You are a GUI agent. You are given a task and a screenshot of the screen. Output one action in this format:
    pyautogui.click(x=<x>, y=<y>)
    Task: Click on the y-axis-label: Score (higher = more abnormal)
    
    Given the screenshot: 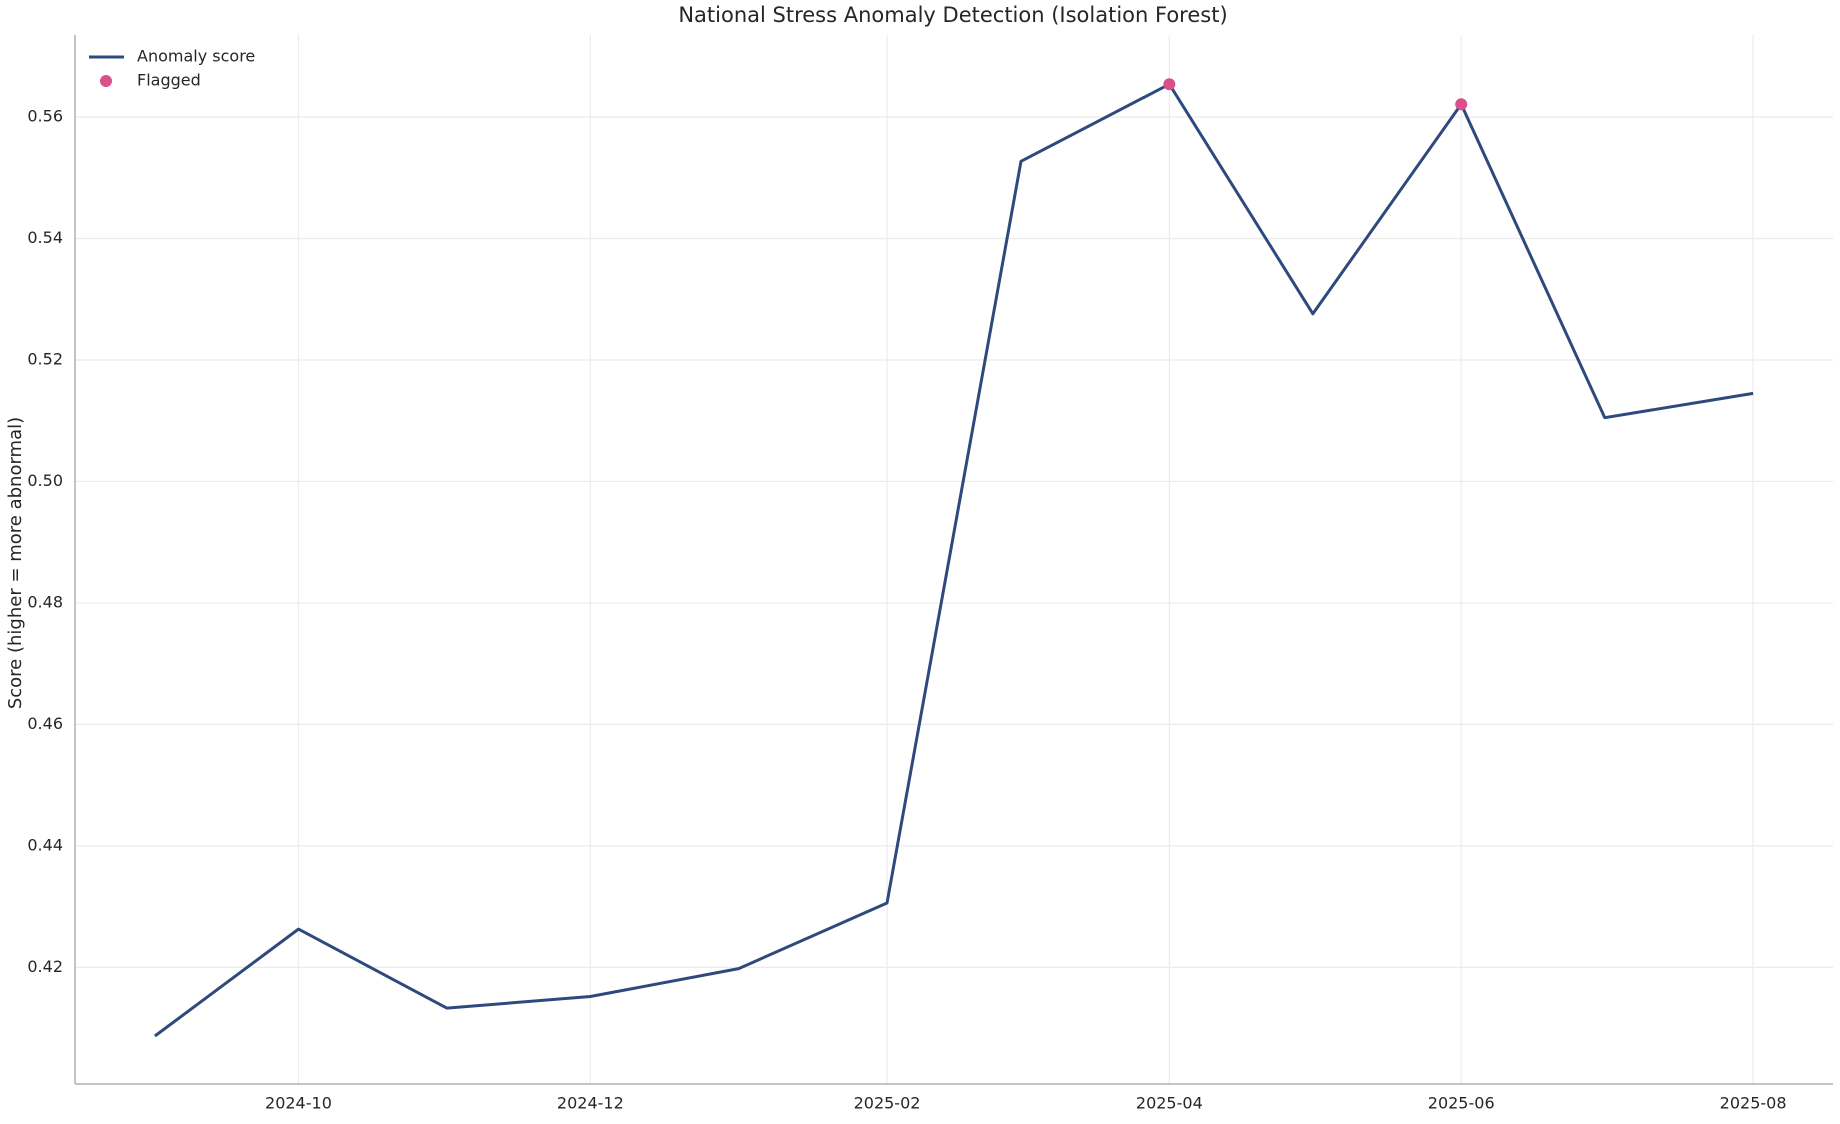 What is the action you would take?
    pyautogui.click(x=15, y=563)
    